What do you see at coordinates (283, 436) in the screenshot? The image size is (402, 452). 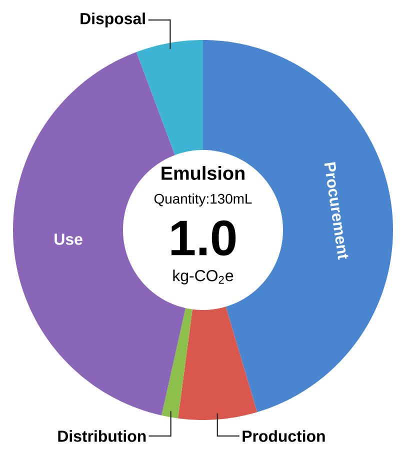 I see `slice-label: Production` at bounding box center [283, 436].